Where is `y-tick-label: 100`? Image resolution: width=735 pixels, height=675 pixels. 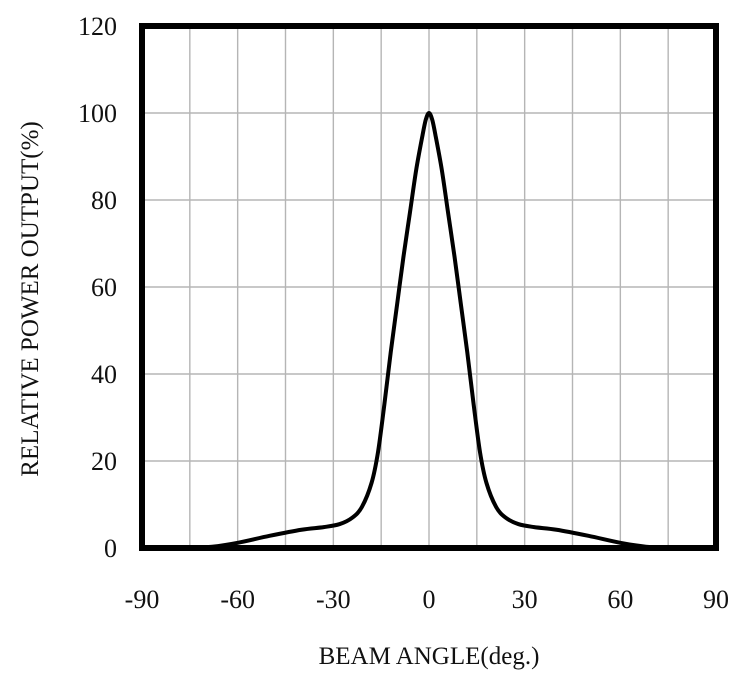 y-tick-label: 100 is located at coordinates (97, 113).